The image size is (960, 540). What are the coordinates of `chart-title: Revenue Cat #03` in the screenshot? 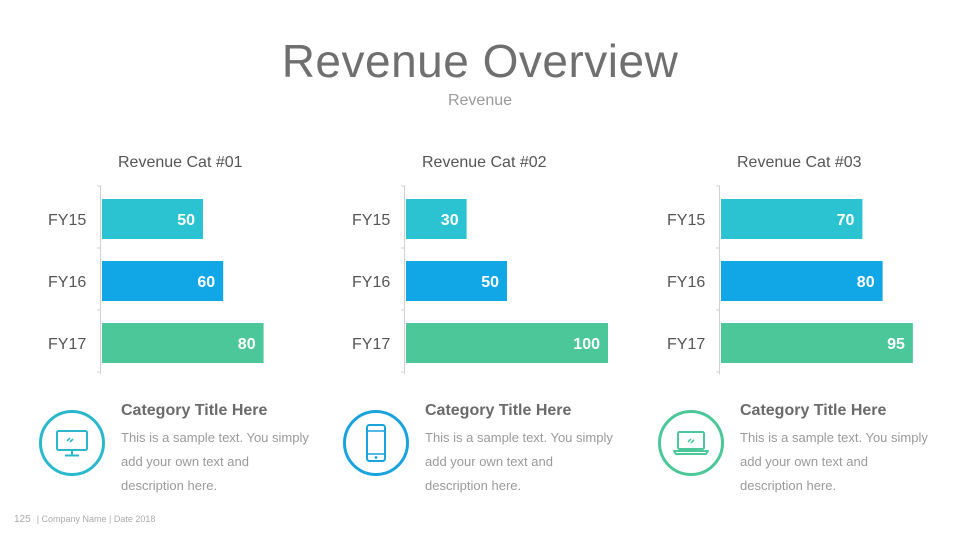 It's located at (799, 162).